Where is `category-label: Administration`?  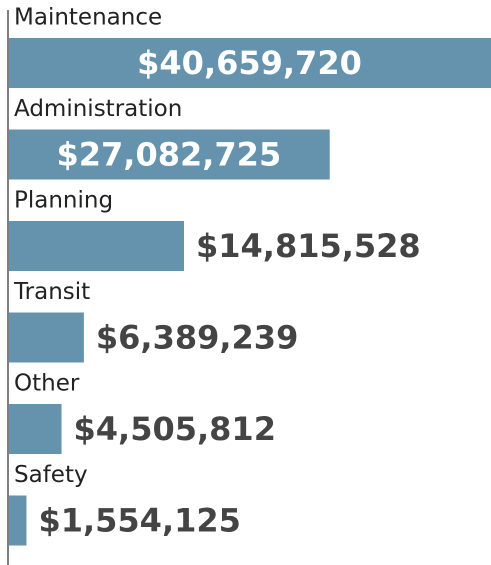 category-label: Administration is located at coordinates (98, 109).